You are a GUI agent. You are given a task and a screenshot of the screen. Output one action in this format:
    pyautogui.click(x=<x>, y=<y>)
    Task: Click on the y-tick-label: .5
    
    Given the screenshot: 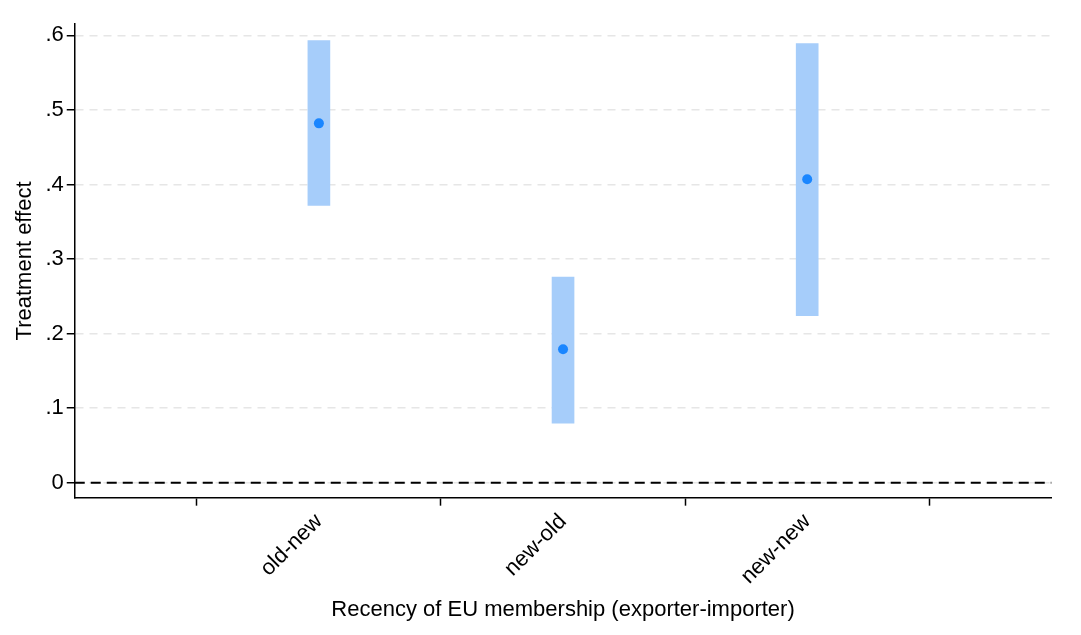 What is the action you would take?
    pyautogui.click(x=54, y=109)
    